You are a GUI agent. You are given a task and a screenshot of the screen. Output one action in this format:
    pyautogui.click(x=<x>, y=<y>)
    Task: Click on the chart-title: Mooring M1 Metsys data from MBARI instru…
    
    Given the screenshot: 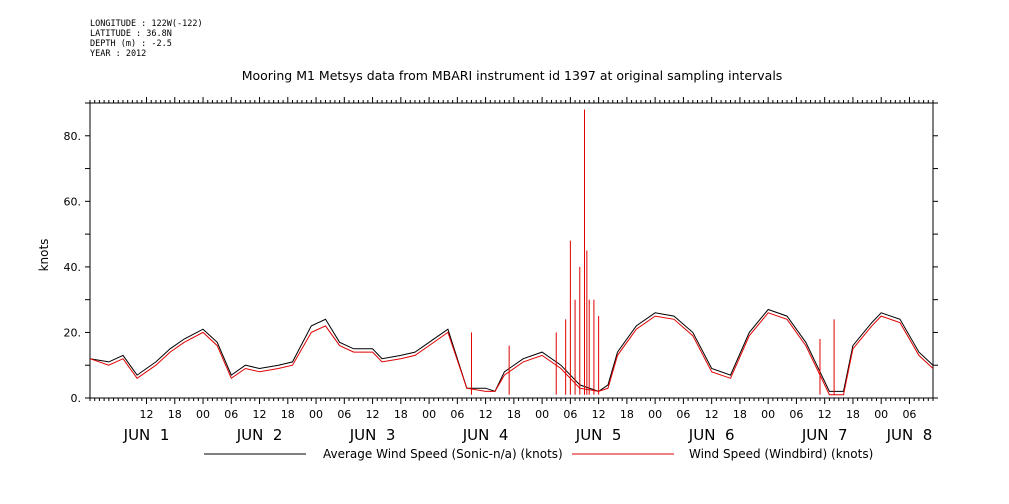 What is the action you would take?
    pyautogui.click(x=512, y=75)
    